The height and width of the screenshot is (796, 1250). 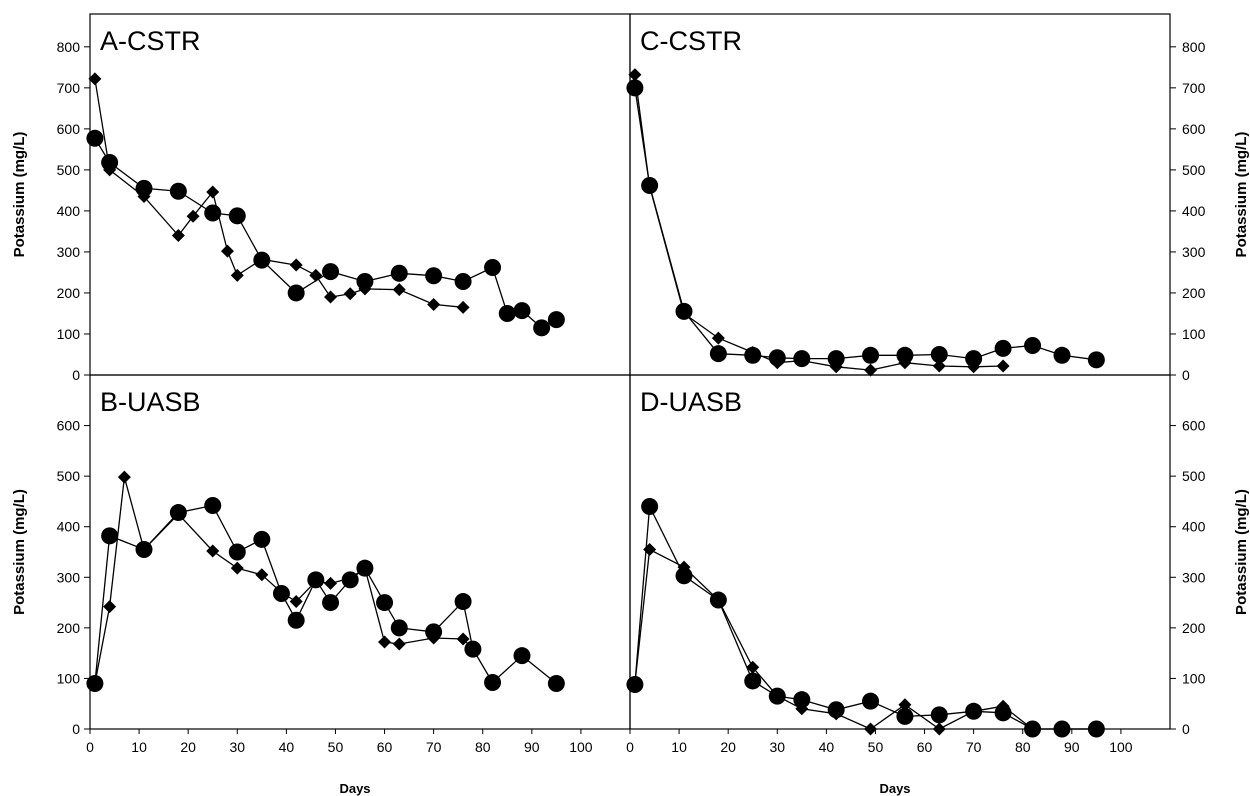 I want to click on series-line-diamond, so click(x=865, y=639).